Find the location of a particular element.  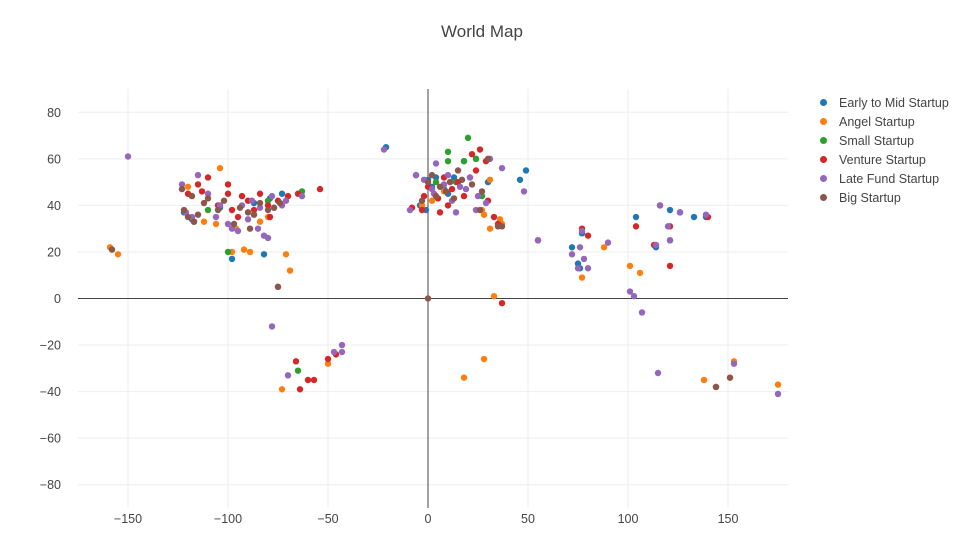

legend-item: Small Startup is located at coordinates (882, 140).